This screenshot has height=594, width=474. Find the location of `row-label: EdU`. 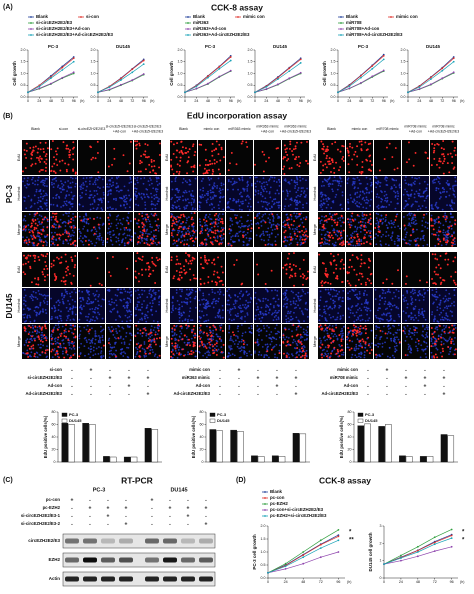

row-label: EdU is located at coordinates (19, 270).